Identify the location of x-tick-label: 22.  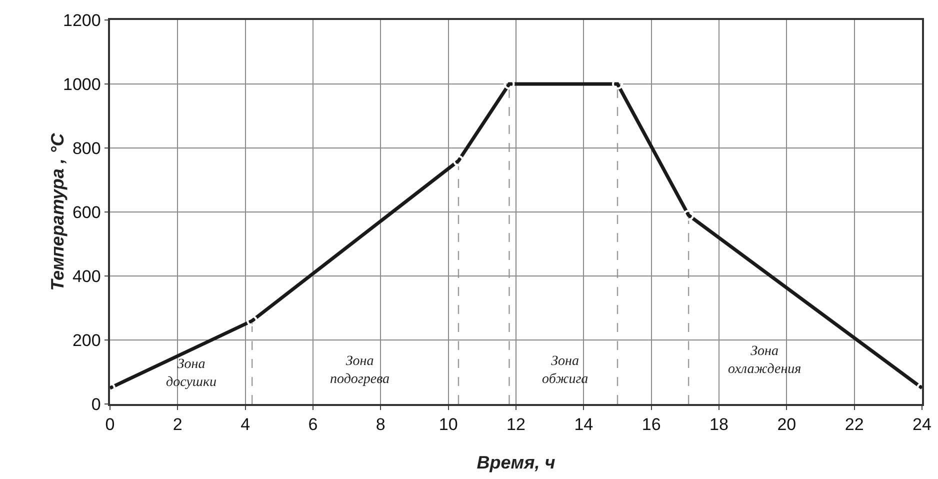
(854, 424).